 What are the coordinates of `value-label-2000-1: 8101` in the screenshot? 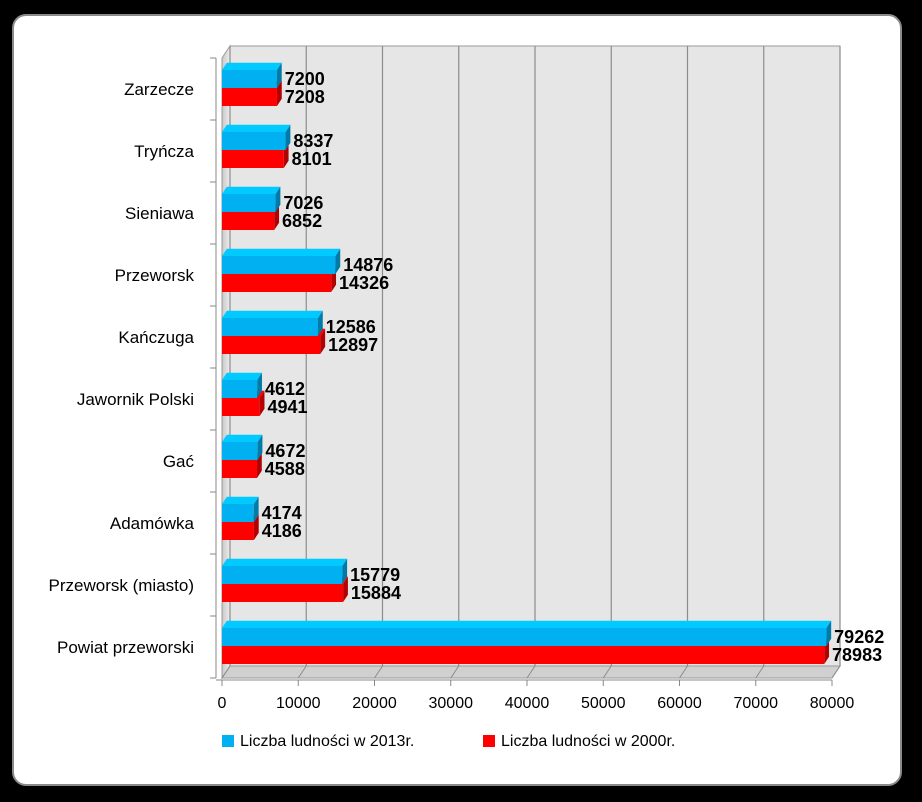 It's located at (312, 159).